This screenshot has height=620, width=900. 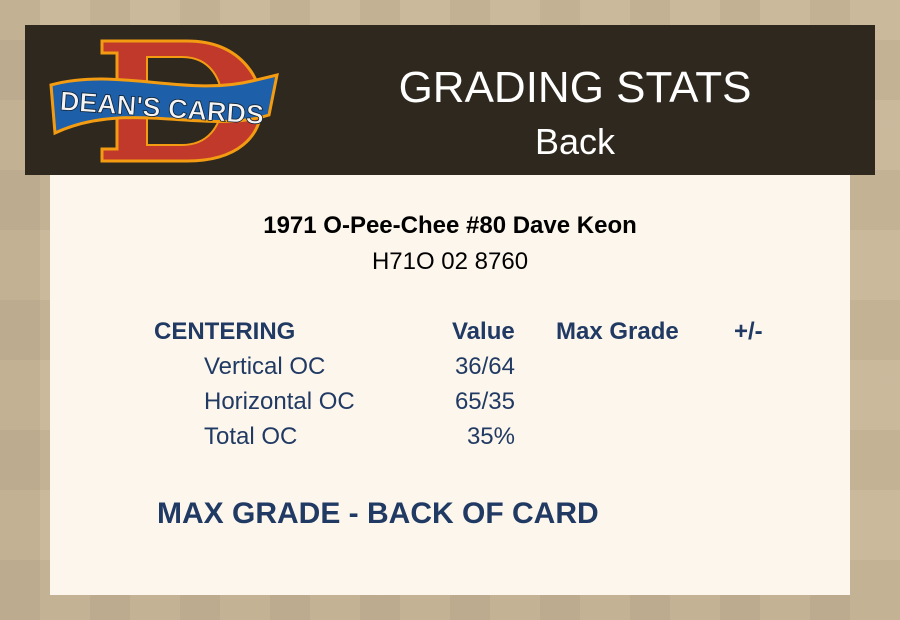 I want to click on column-plus-minus: +/-, so click(x=748, y=331).